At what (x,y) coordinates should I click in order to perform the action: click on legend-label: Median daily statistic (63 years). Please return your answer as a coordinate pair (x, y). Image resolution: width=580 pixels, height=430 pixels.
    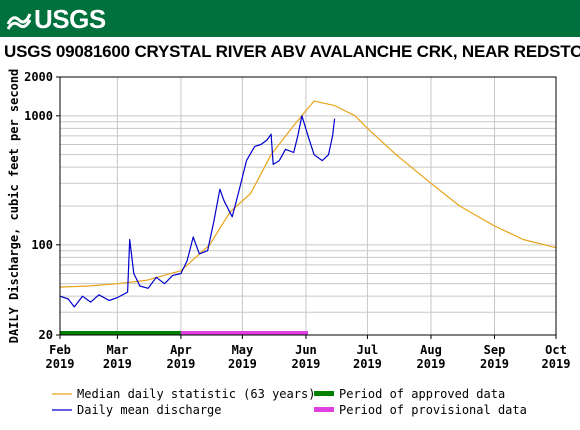
    Looking at the image, I should click on (196, 394).